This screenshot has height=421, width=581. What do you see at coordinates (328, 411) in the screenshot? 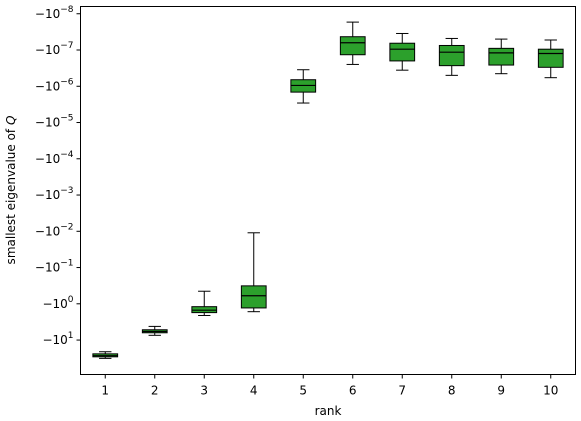
I see `x-axis-label: rank` at bounding box center [328, 411].